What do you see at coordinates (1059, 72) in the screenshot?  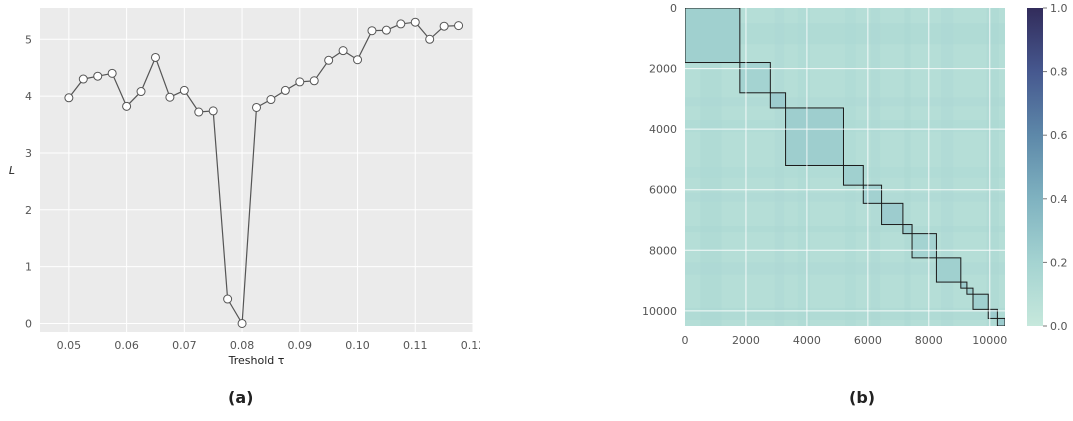 I see `colorbar-tick-label: 0.8` at bounding box center [1059, 72].